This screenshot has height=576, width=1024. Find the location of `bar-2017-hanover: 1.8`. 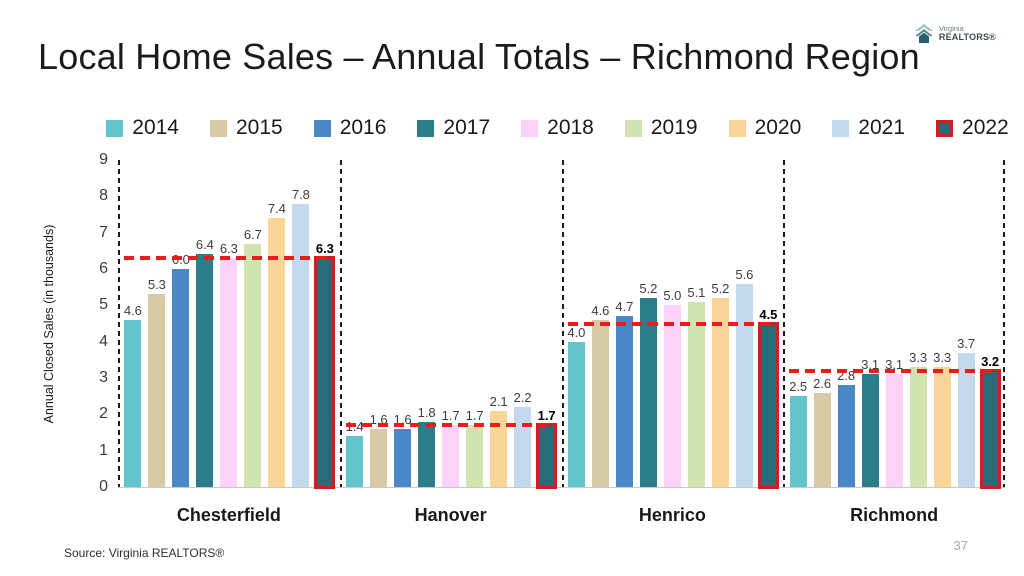

bar-2017-hanover: 1.8 is located at coordinates (427, 446).